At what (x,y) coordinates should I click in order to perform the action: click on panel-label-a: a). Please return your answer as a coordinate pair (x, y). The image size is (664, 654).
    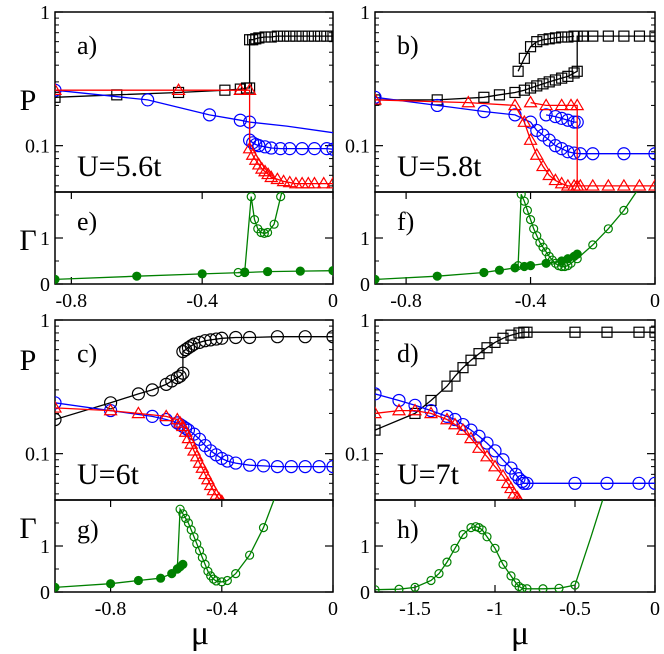
    Looking at the image, I should click on (87, 45).